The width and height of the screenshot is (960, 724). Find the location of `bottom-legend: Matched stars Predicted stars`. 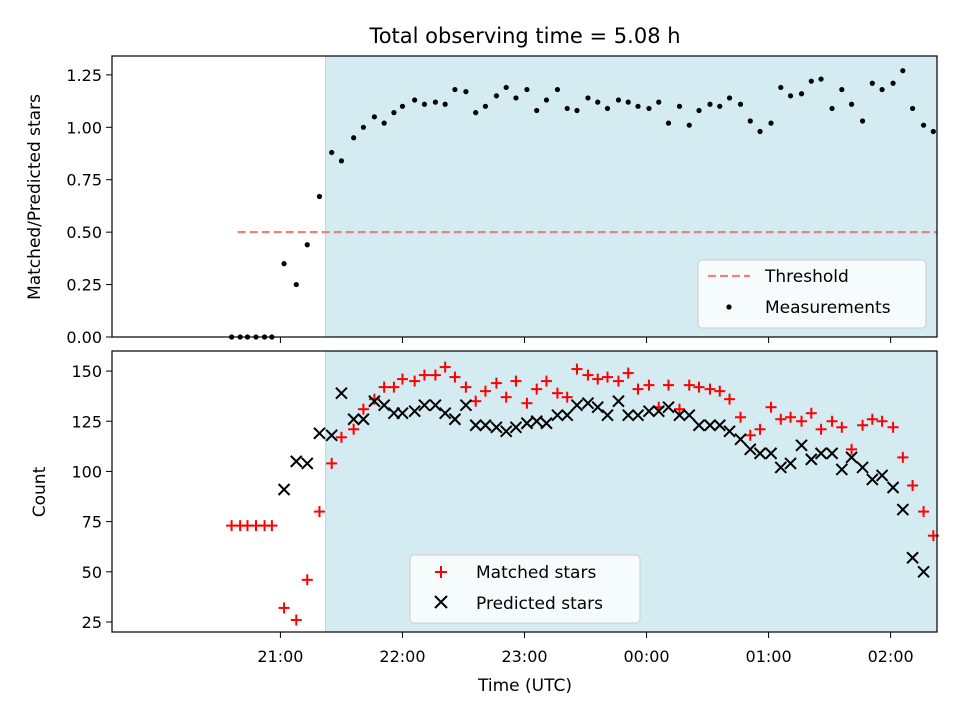

bottom-legend: Matched stars Predicted stars is located at coordinates (525, 589).